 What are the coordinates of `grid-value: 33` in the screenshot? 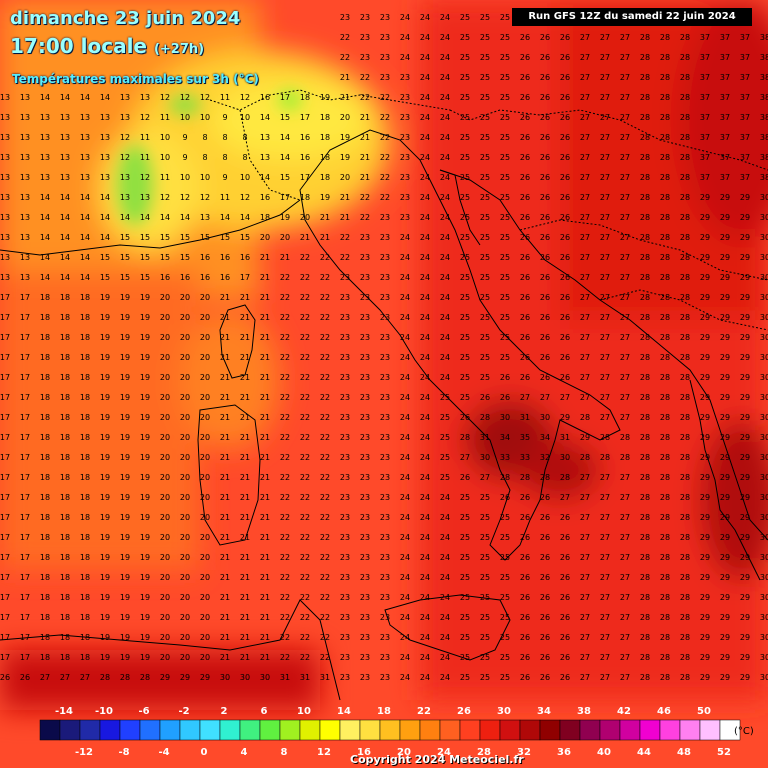 It's located at (505, 457).